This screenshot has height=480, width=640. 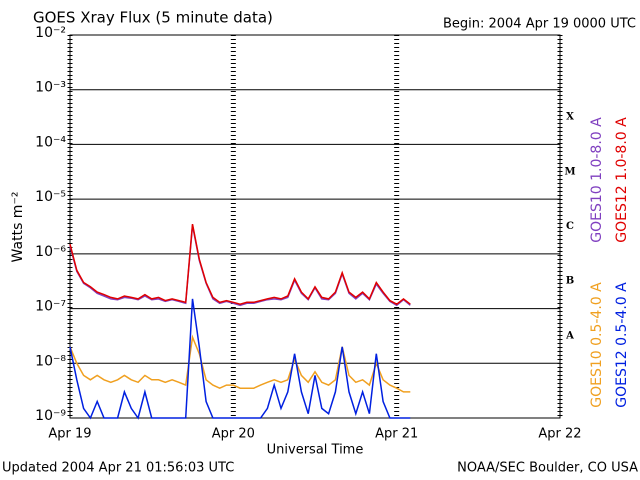 What do you see at coordinates (547, 468) in the screenshot?
I see `footer-right: NOAA/SEC Boulder, CO USA` at bounding box center [547, 468].